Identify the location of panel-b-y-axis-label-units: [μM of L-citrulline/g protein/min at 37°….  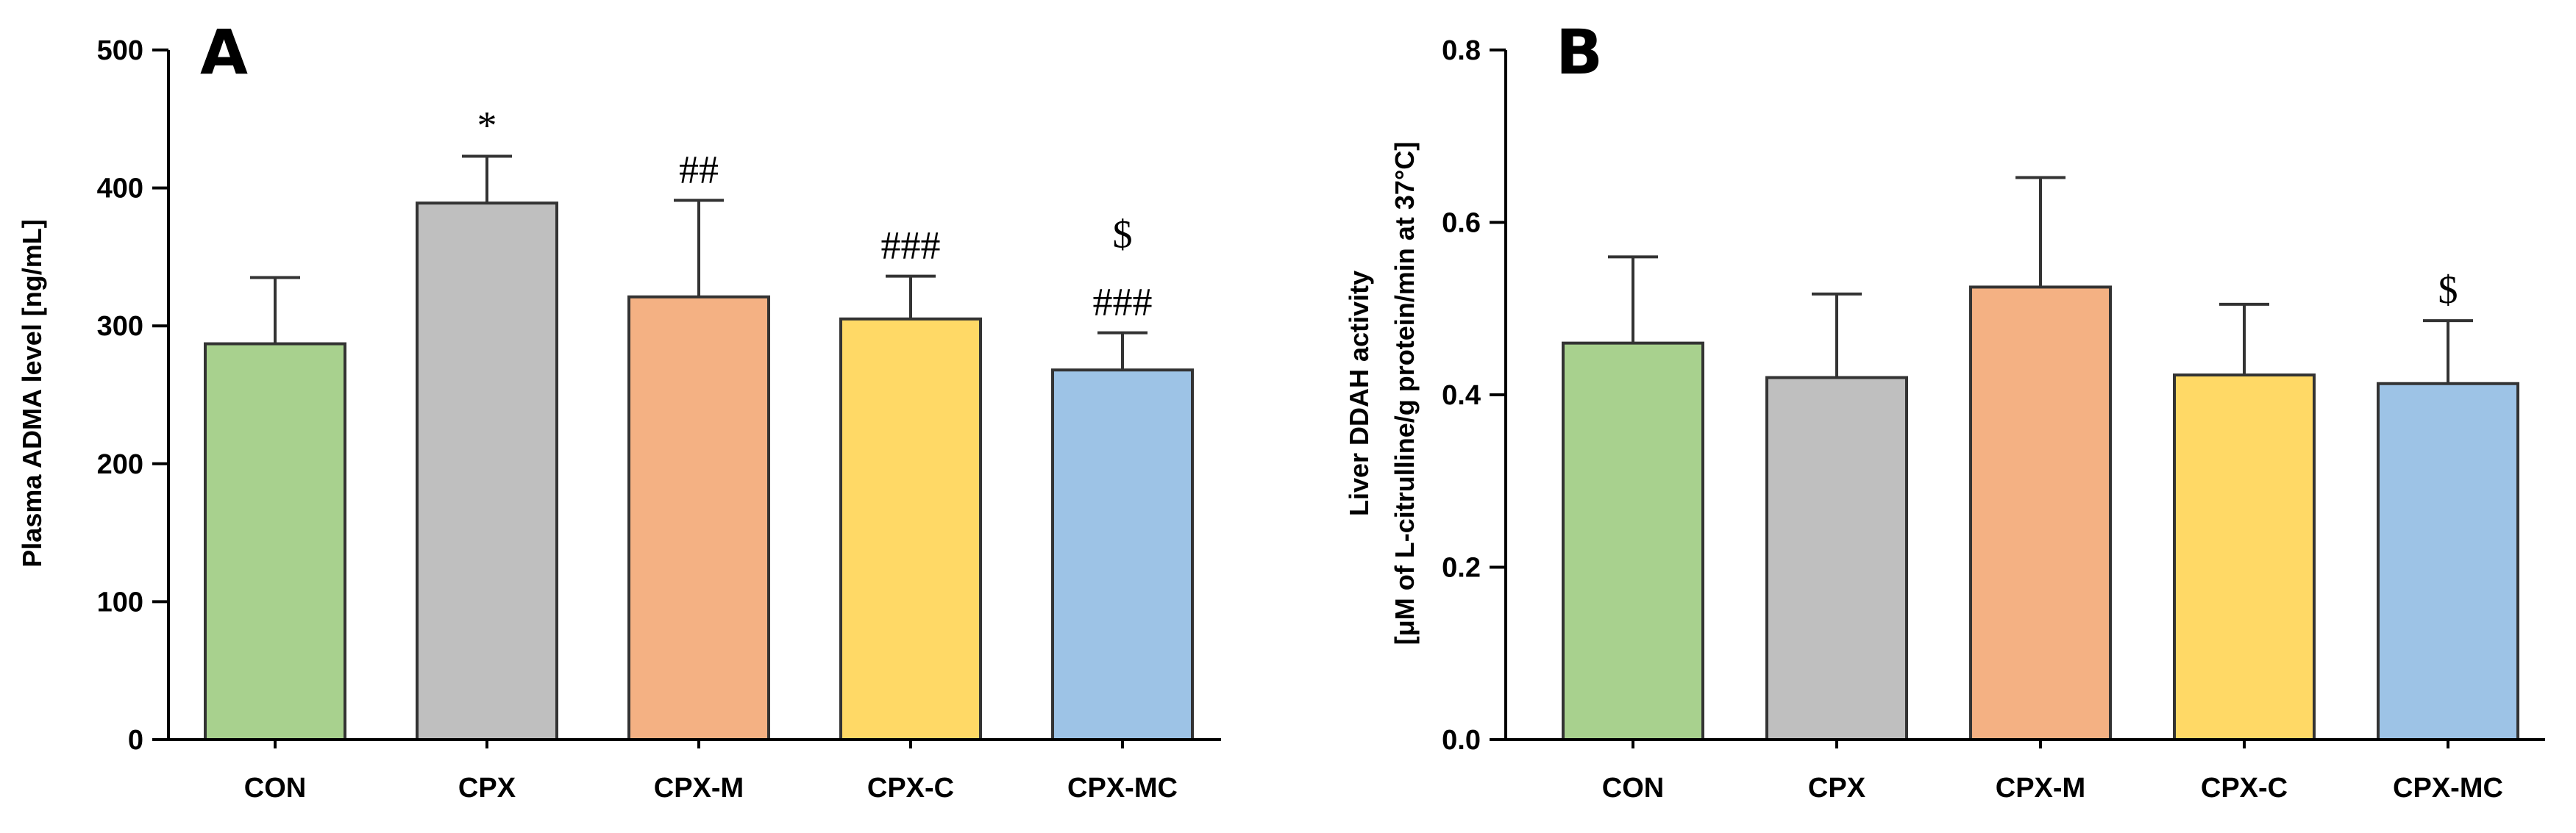
(1405, 393).